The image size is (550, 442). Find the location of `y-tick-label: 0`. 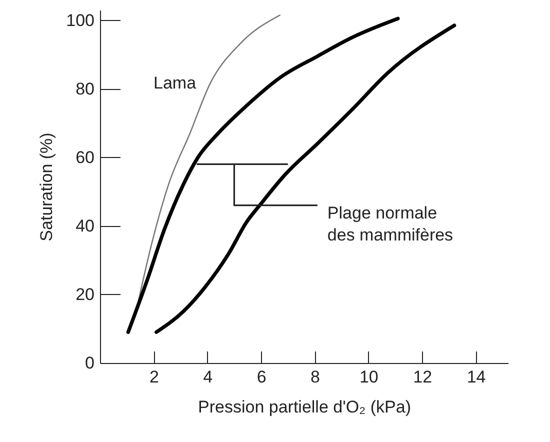

y-tick-label: 0 is located at coordinates (89, 363).